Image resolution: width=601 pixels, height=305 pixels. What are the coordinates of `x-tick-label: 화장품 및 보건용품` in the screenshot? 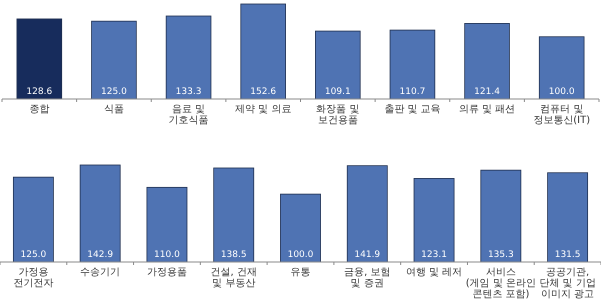 It's located at (338, 115).